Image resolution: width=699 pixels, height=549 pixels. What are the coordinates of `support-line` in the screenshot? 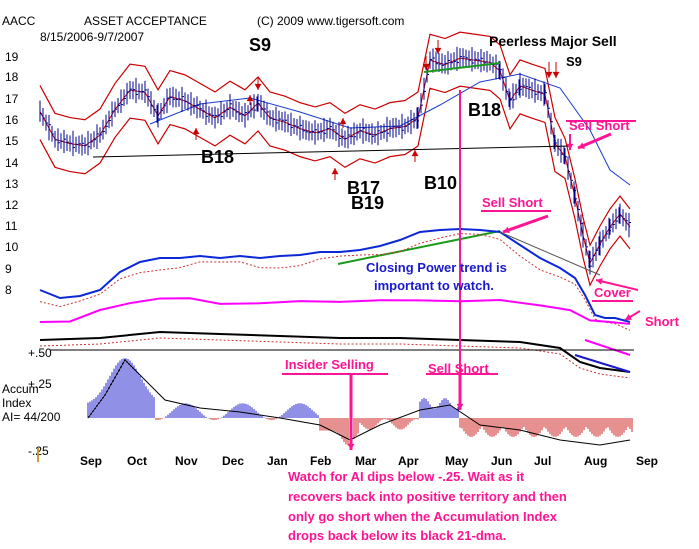 It's located at (331, 151).